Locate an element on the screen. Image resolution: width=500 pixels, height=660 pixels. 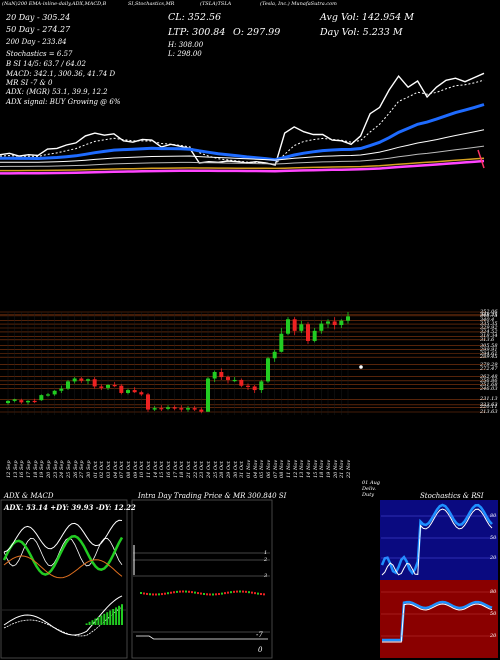
date-label: 19 Nov is located at coordinates (329, 468).